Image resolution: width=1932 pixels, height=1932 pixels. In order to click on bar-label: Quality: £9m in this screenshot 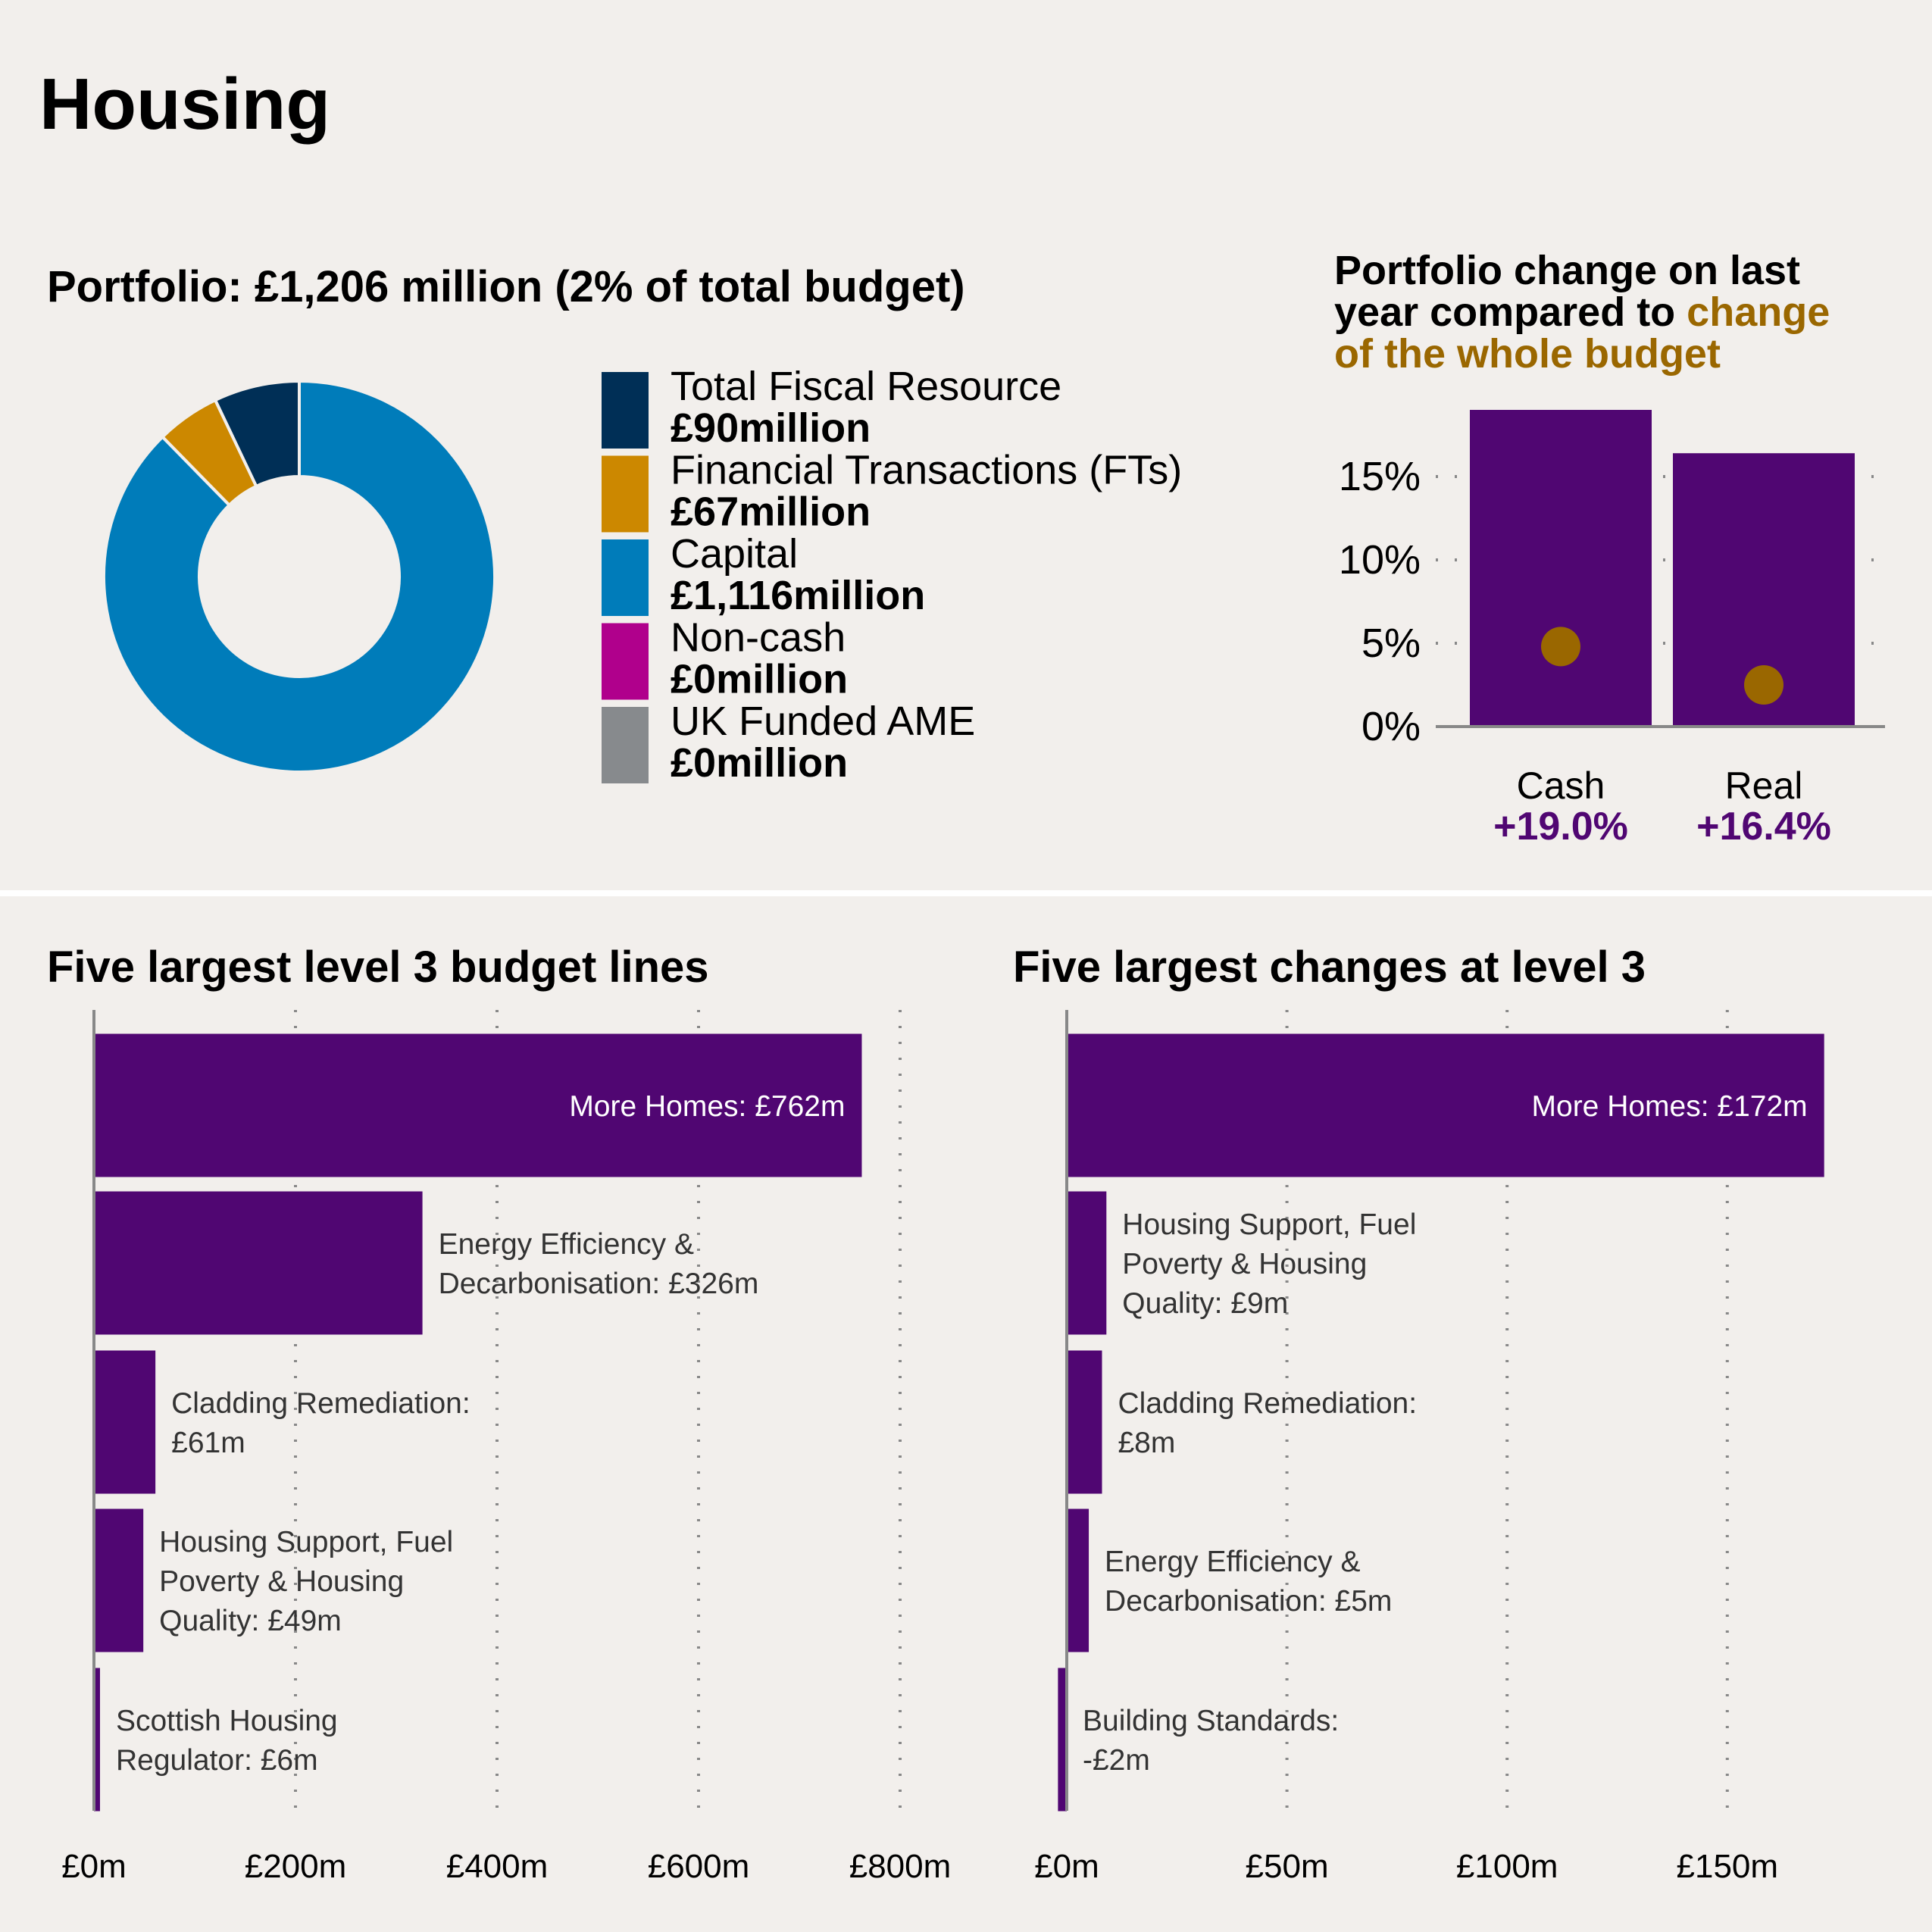, I will do `click(1205, 1303)`.